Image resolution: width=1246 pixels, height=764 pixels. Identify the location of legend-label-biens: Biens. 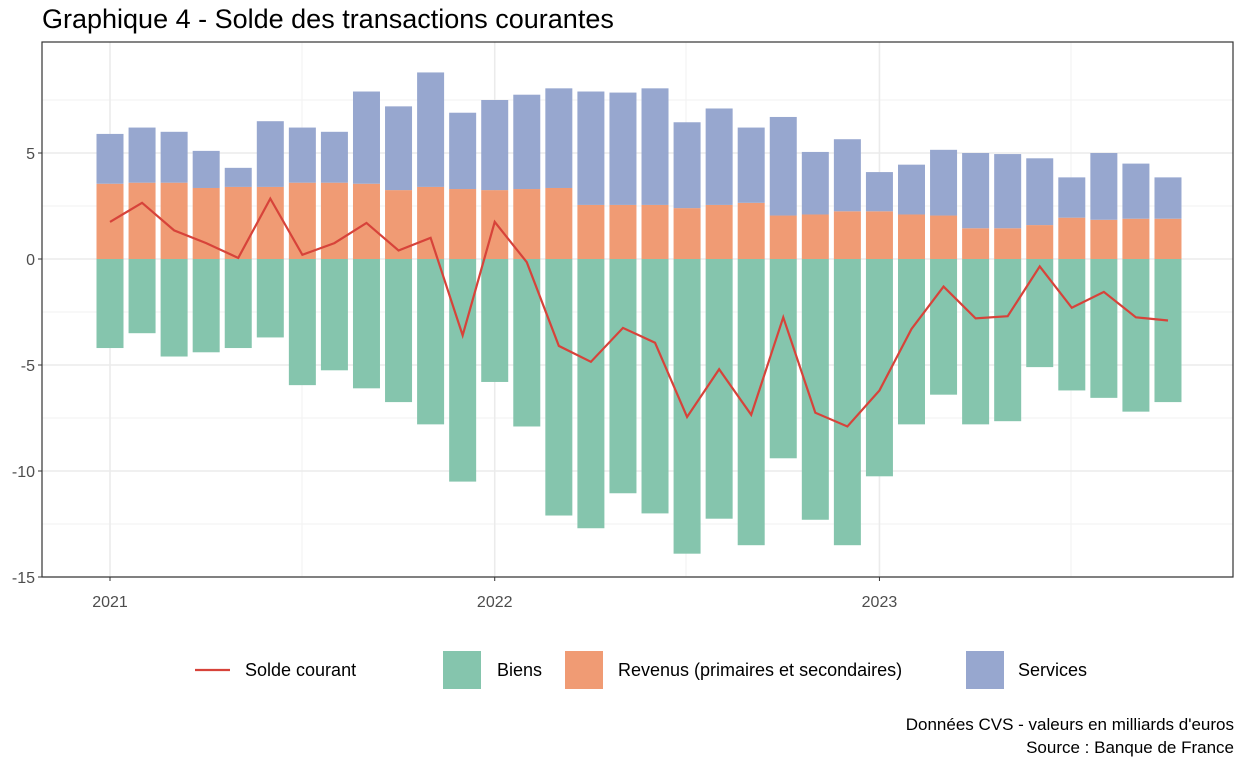
(519, 670).